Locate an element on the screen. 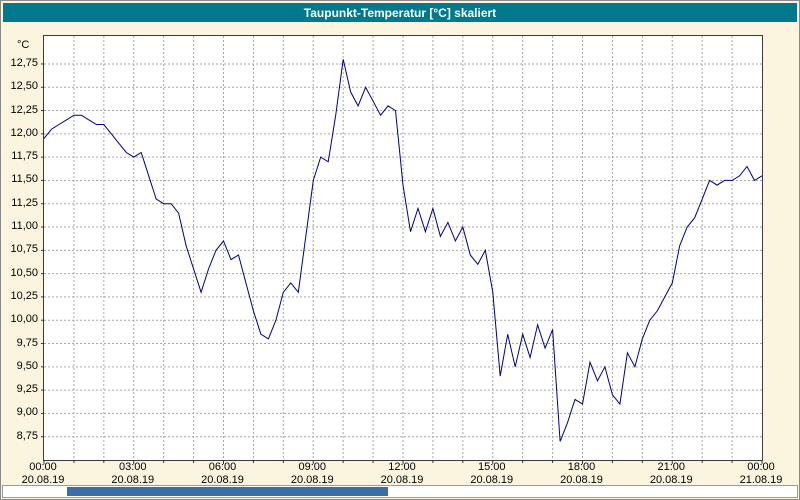 The width and height of the screenshot is (800, 500). x-tick: 12:00 20.08.19 is located at coordinates (402, 473).